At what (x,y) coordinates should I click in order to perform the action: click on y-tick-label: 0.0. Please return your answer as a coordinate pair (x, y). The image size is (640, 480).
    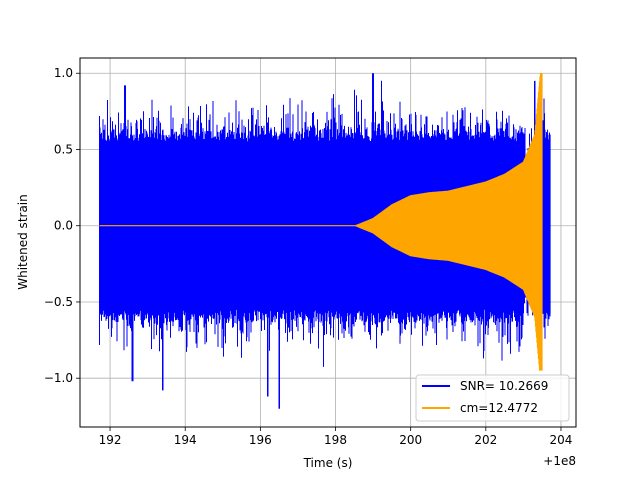
    Looking at the image, I should click on (63, 226).